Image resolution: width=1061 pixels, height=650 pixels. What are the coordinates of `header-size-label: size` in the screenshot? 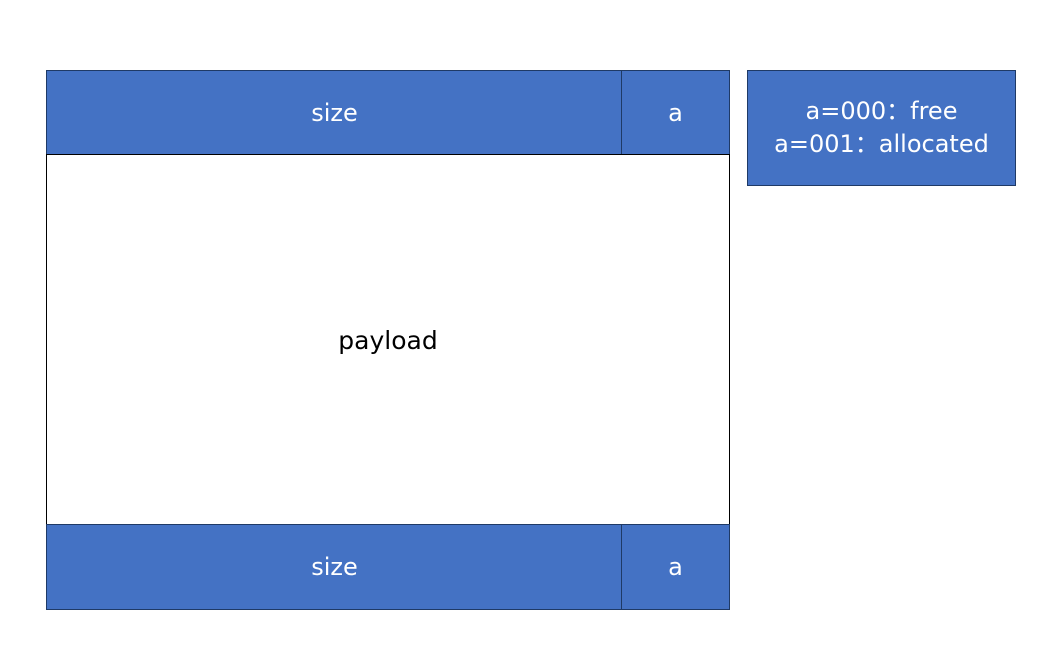 It's located at (334, 113).